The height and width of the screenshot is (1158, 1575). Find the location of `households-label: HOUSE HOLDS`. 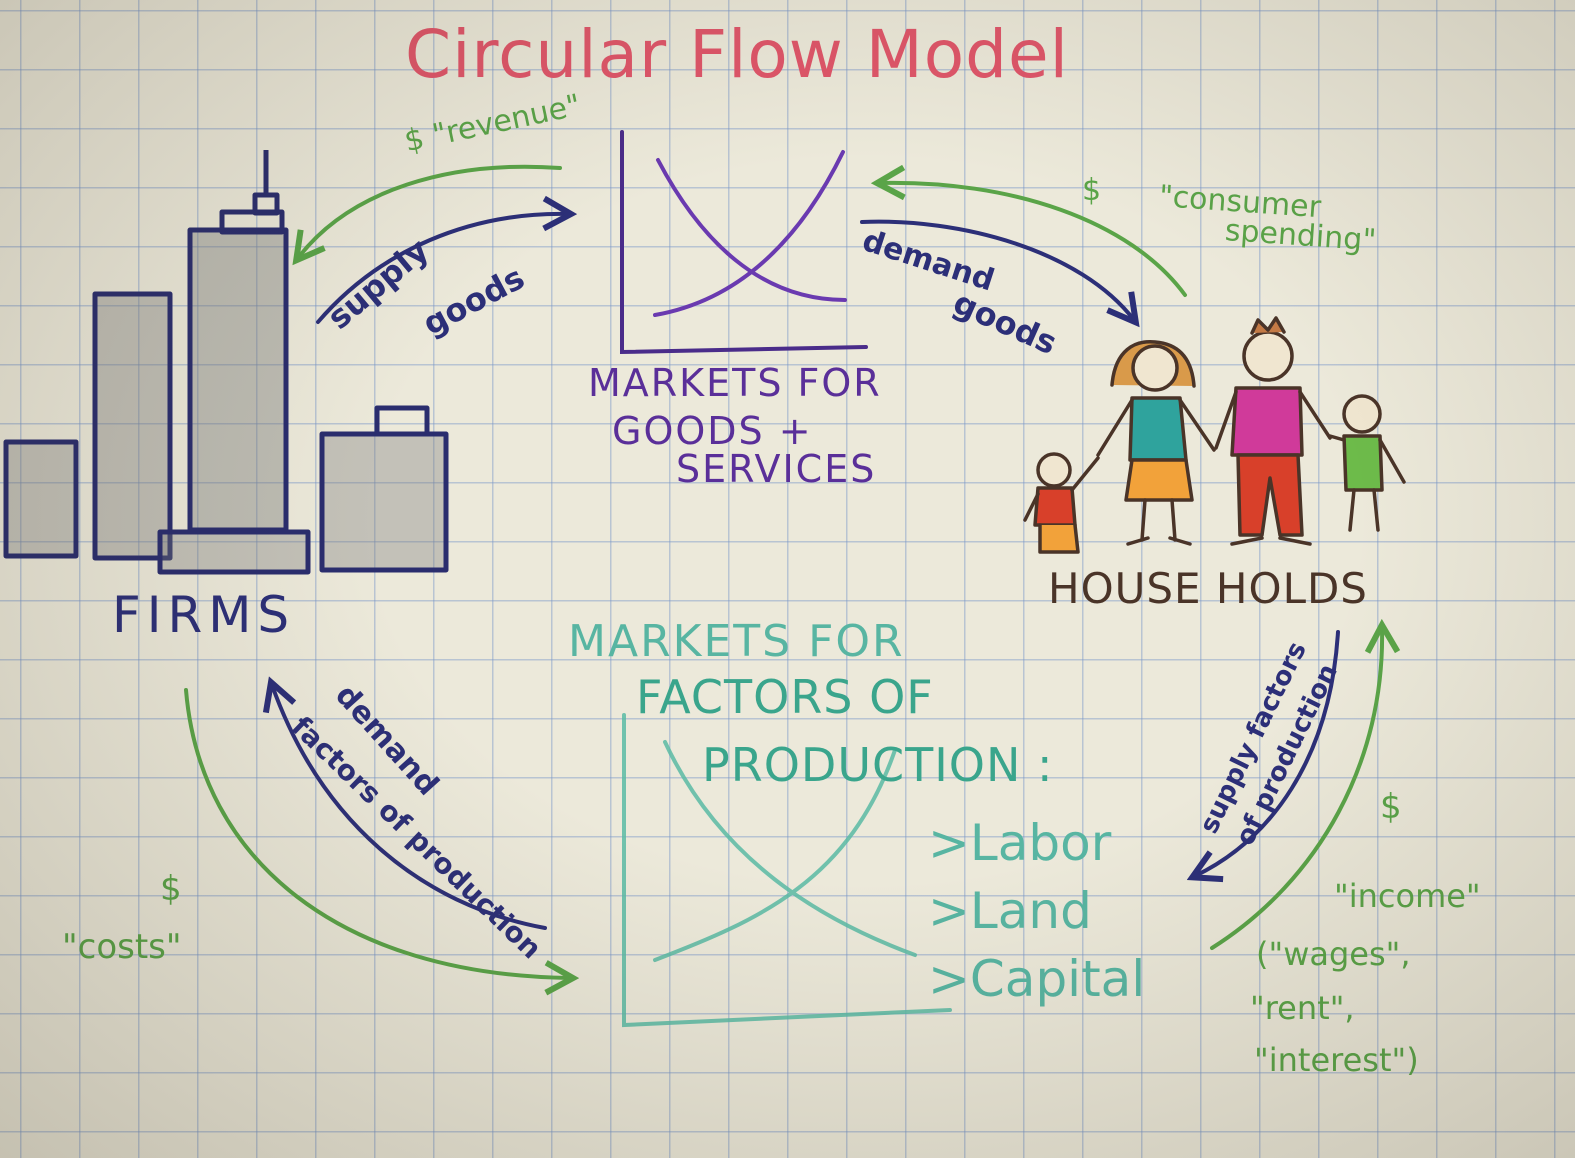

households-label: HOUSE HOLDS is located at coordinates (1208, 588).